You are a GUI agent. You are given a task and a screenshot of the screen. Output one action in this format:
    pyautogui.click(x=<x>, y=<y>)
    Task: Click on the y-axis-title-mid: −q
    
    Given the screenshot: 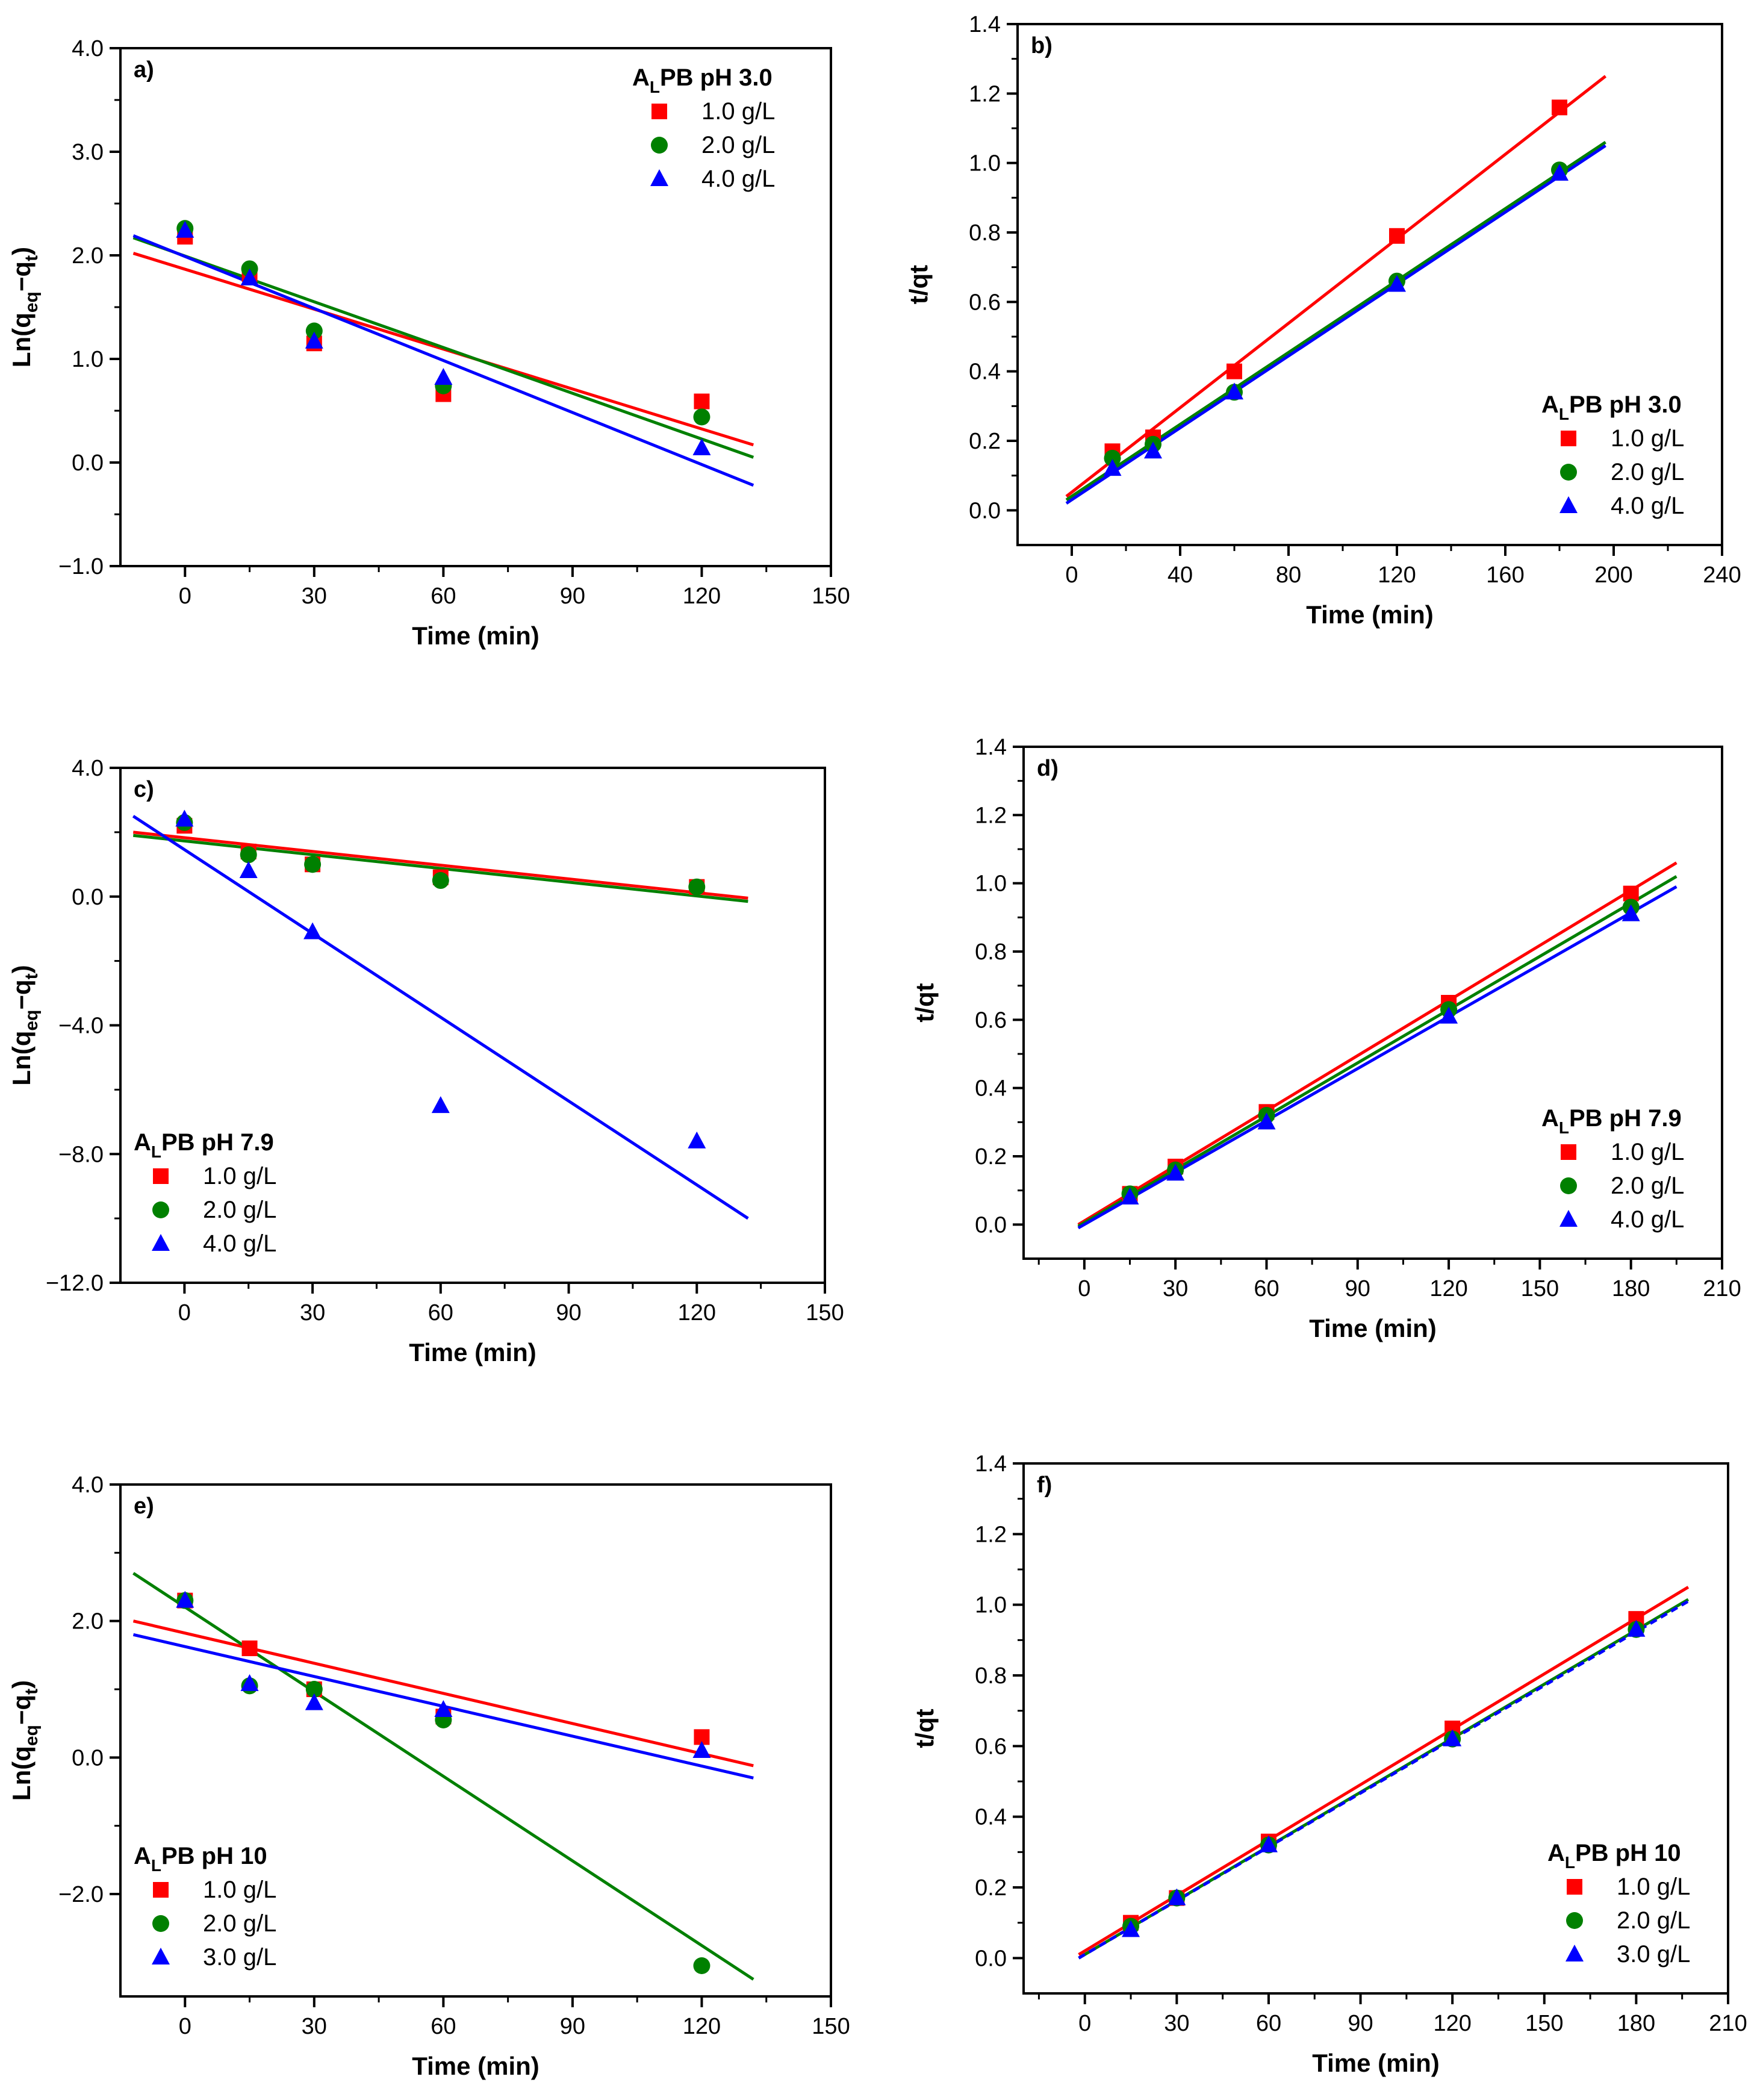 What is the action you would take?
    pyautogui.click(x=21, y=276)
    